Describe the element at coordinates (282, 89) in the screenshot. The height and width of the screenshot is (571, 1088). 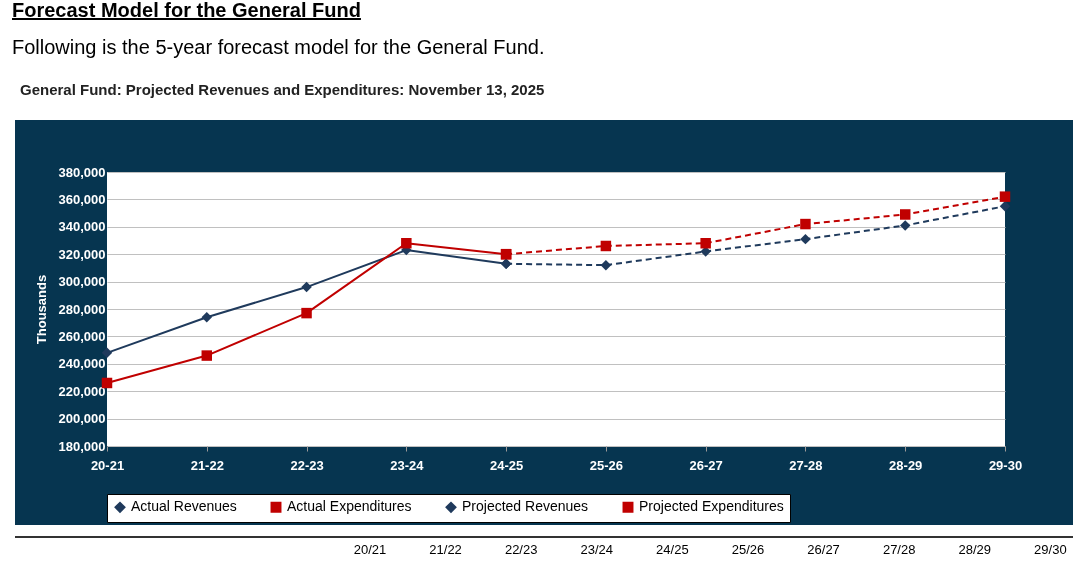
I see `chart-title: General Fund: Projected Revenues and Expenditures: November 13, 2025` at that location.